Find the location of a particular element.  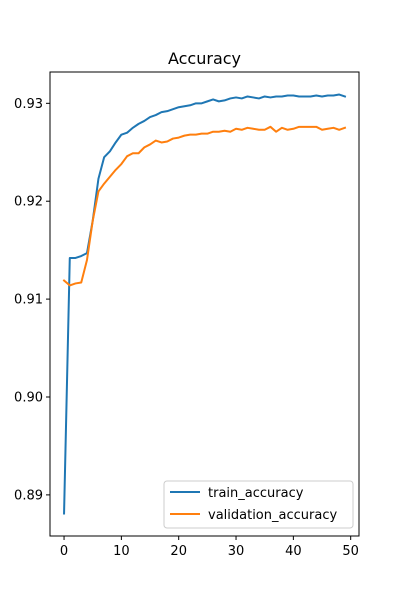

legend-label-train-accuracy: train_accuracy is located at coordinates (256, 493).